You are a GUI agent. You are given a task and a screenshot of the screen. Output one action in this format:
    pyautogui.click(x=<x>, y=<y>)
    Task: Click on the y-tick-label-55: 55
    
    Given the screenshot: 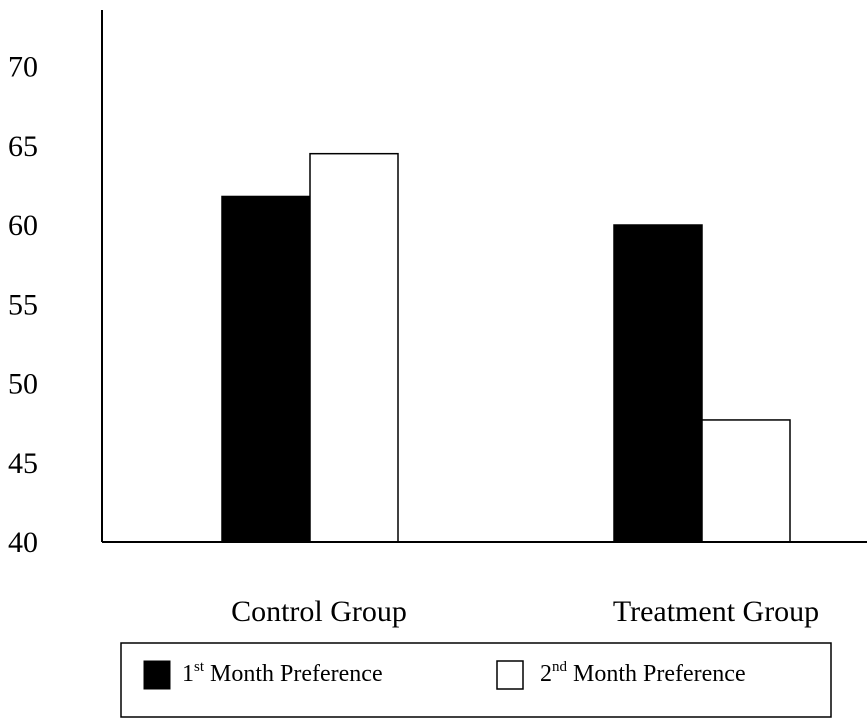 What is the action you would take?
    pyautogui.click(x=23, y=304)
    